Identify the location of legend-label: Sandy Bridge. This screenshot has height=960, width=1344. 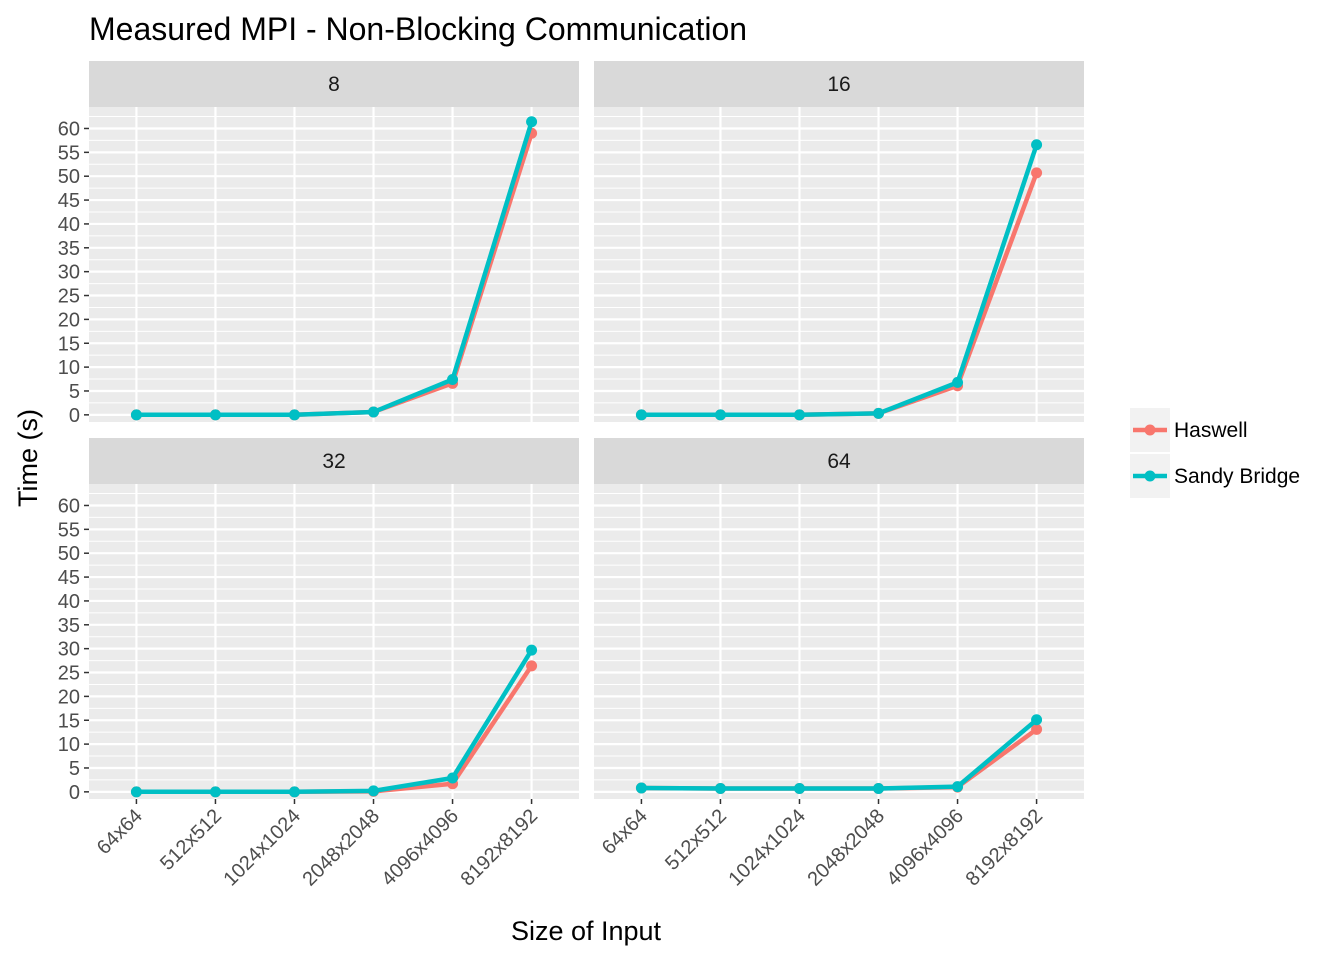
(1237, 476).